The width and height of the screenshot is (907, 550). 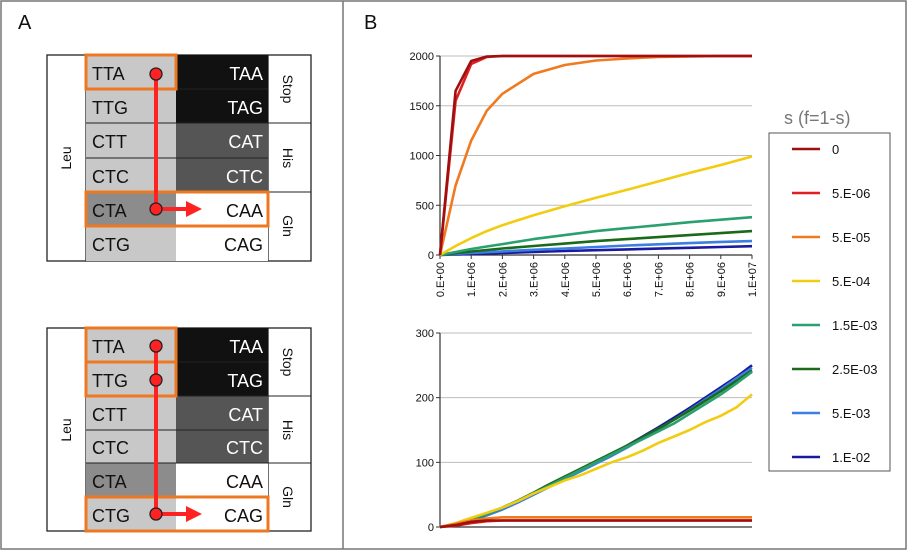 What do you see at coordinates (425, 399) in the screenshot?
I see `y-tick-label: 200` at bounding box center [425, 399].